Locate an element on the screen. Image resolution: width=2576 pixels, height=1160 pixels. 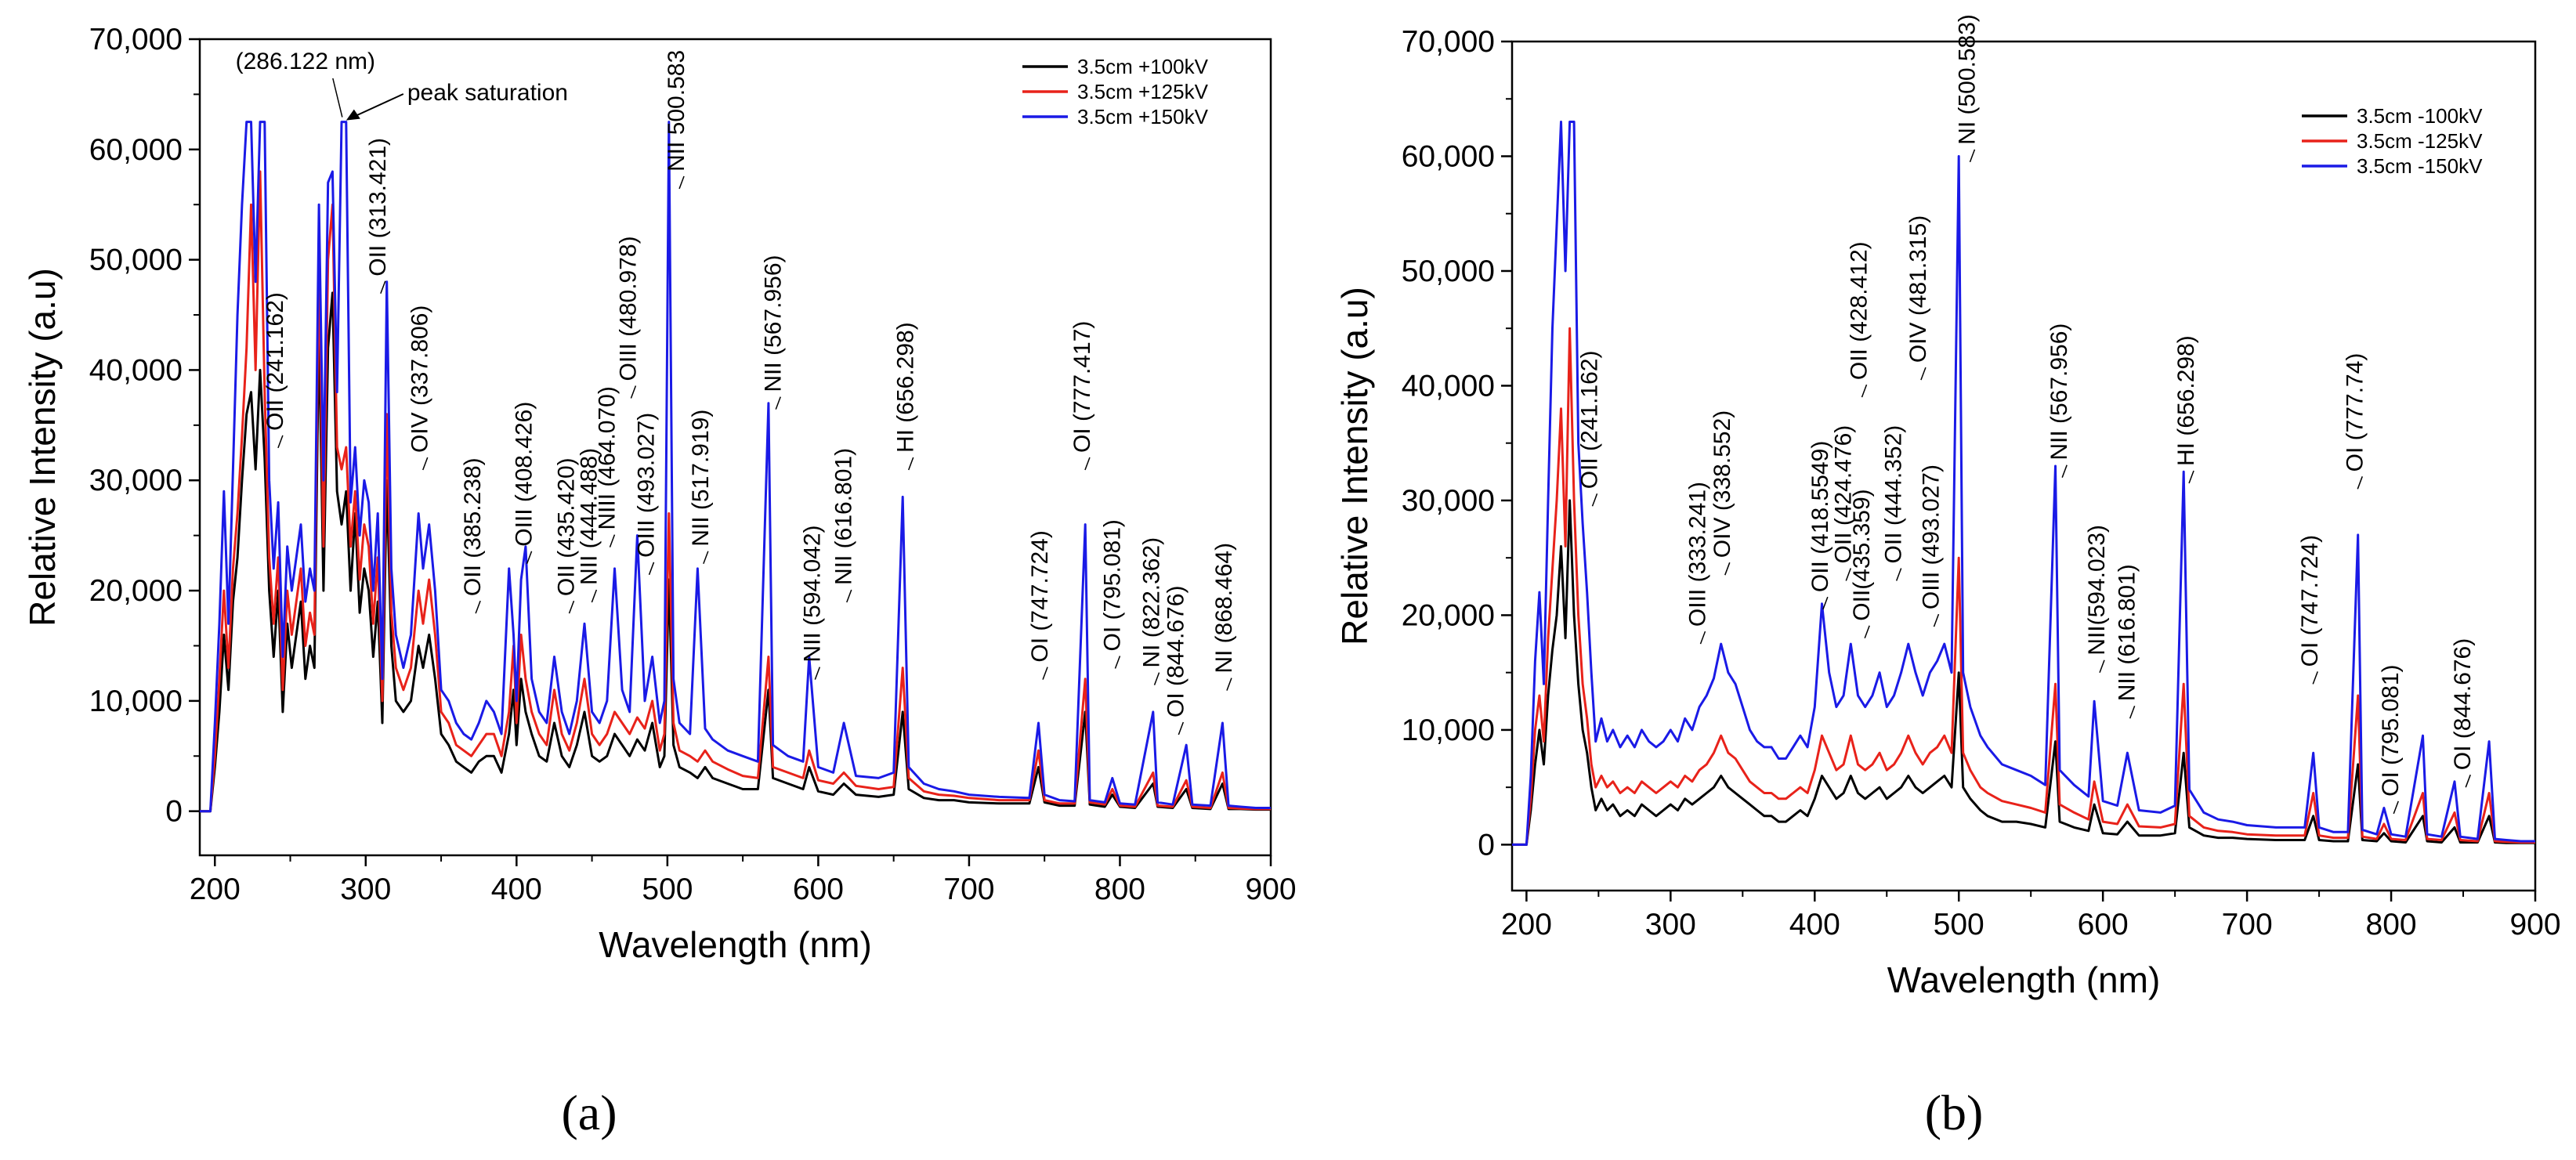
panel-a-callout-arrow is located at coordinates (377, 106).